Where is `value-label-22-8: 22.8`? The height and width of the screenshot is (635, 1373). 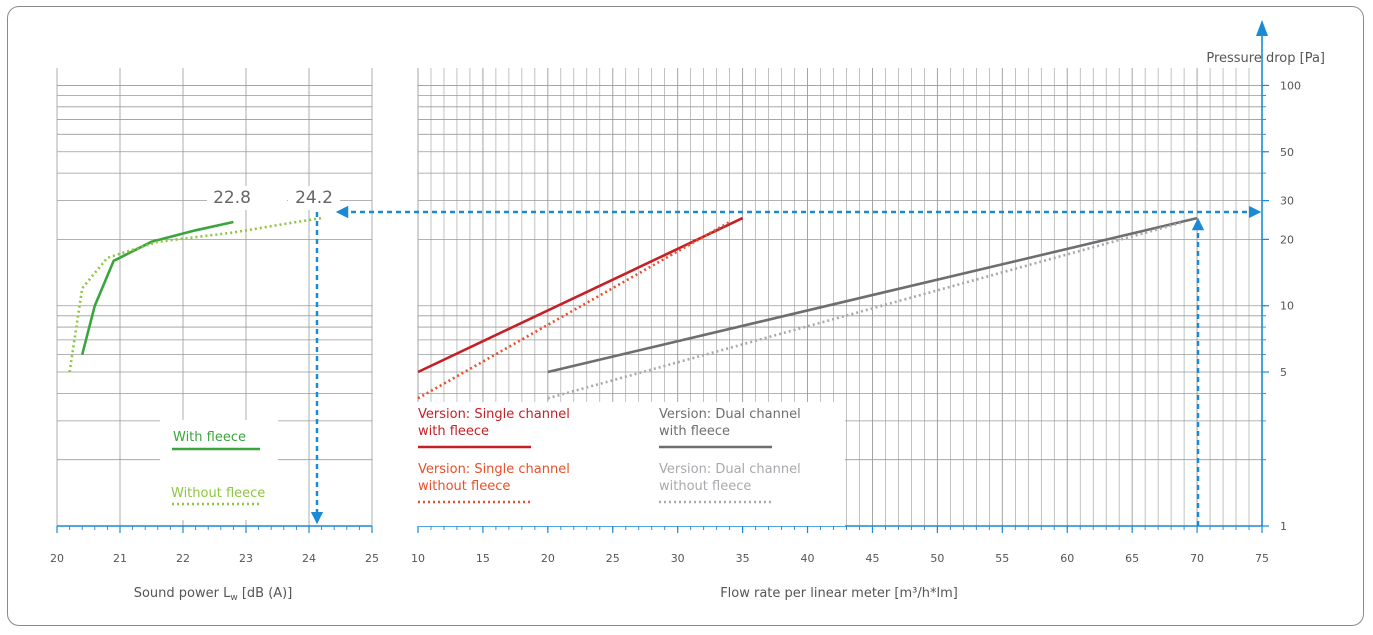 value-label-22-8: 22.8 is located at coordinates (232, 198).